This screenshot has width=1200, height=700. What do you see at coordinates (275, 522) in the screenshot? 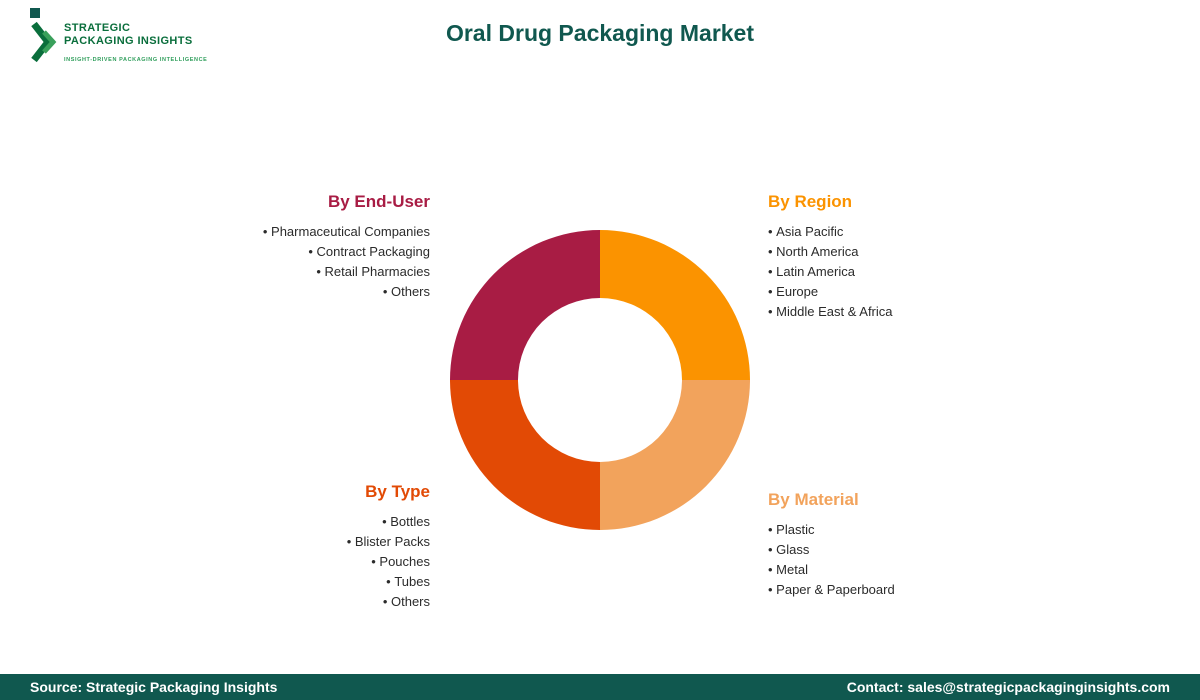
I see `list-item: Bottles` at bounding box center [275, 522].